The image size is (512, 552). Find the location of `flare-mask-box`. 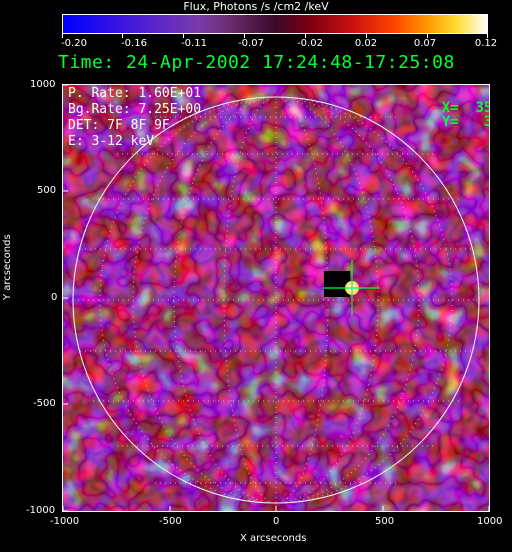

flare-mask-box is located at coordinates (337, 284).